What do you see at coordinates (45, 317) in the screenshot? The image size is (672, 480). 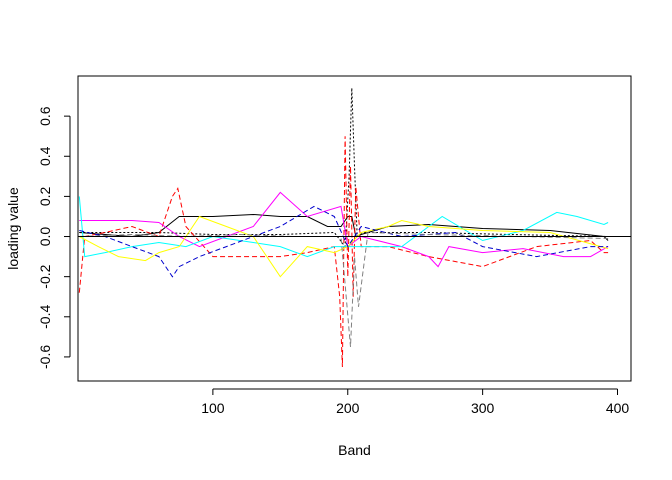 I see `y-tick-label: -0.4` at bounding box center [45, 317].